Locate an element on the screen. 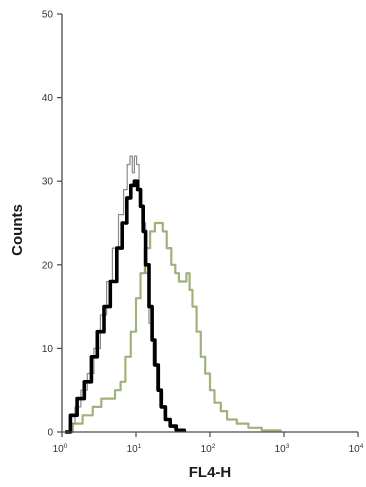  y-tick-label: 10 is located at coordinates (48, 349).